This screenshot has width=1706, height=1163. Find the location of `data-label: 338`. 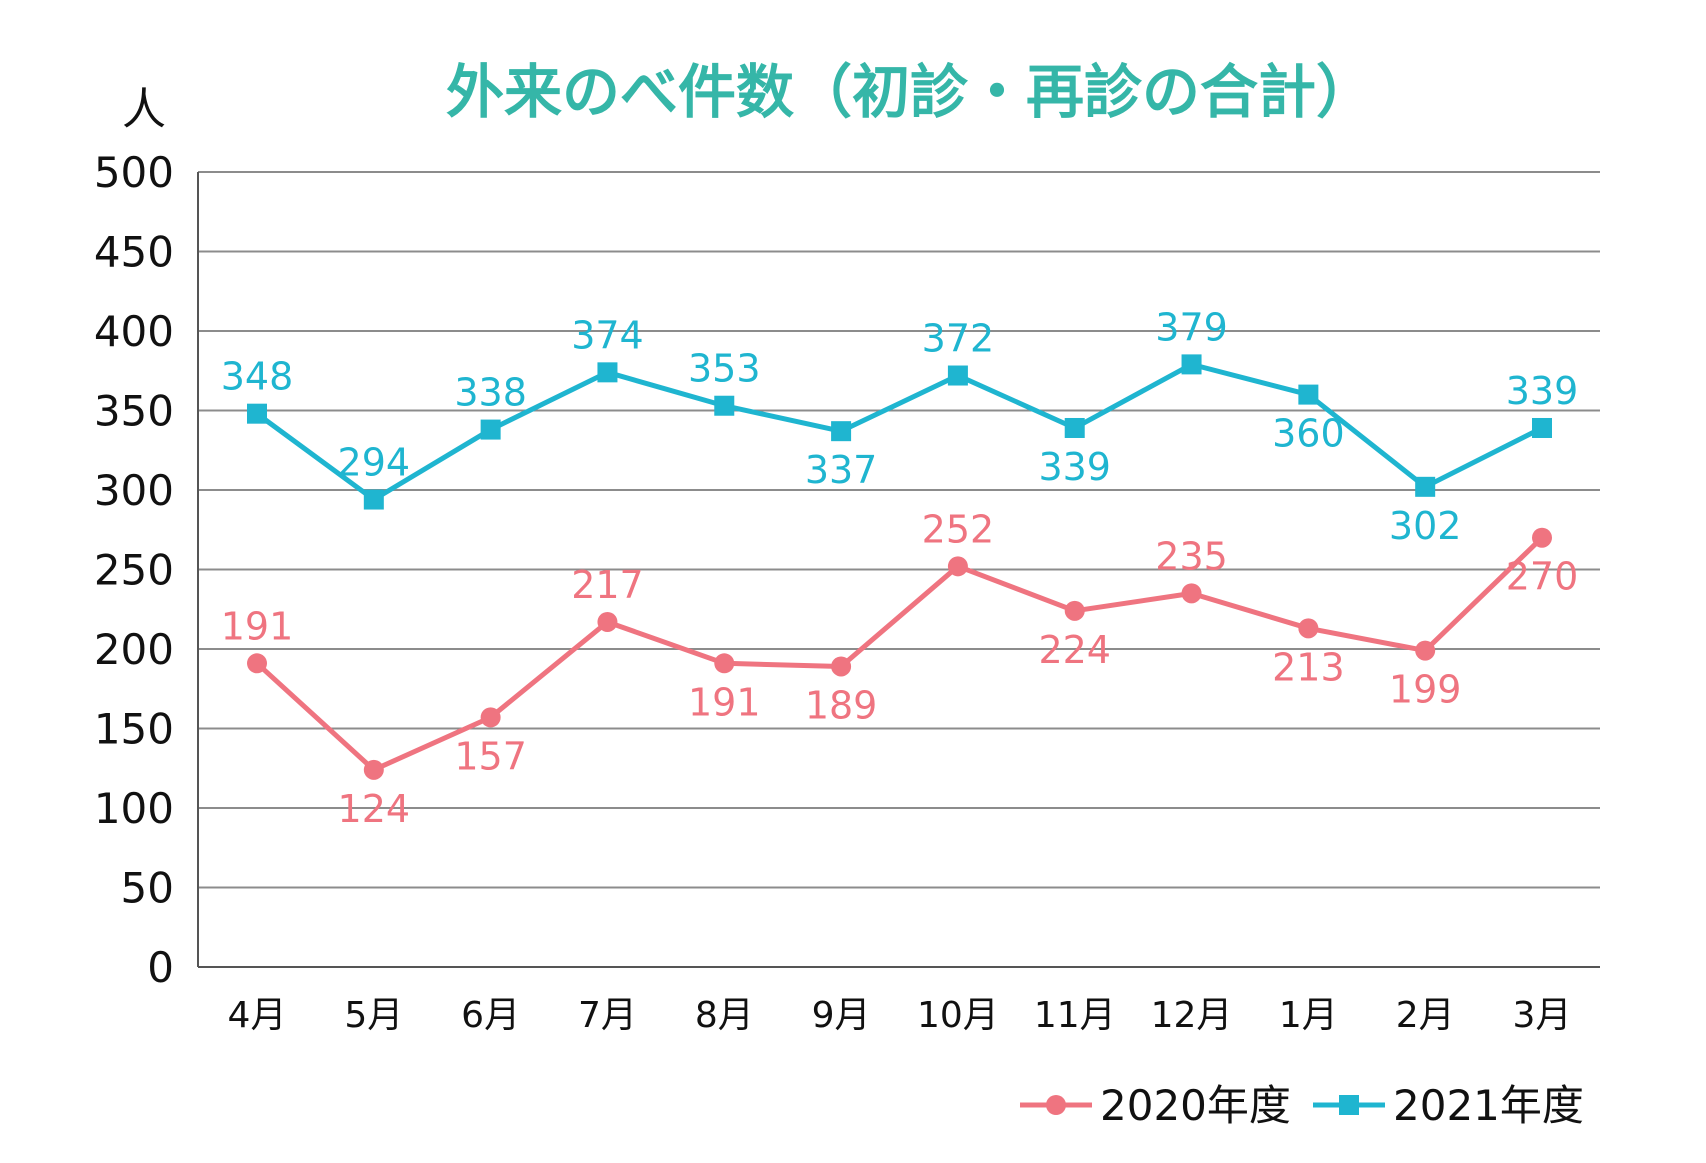

data-label: 338 is located at coordinates (490, 393).